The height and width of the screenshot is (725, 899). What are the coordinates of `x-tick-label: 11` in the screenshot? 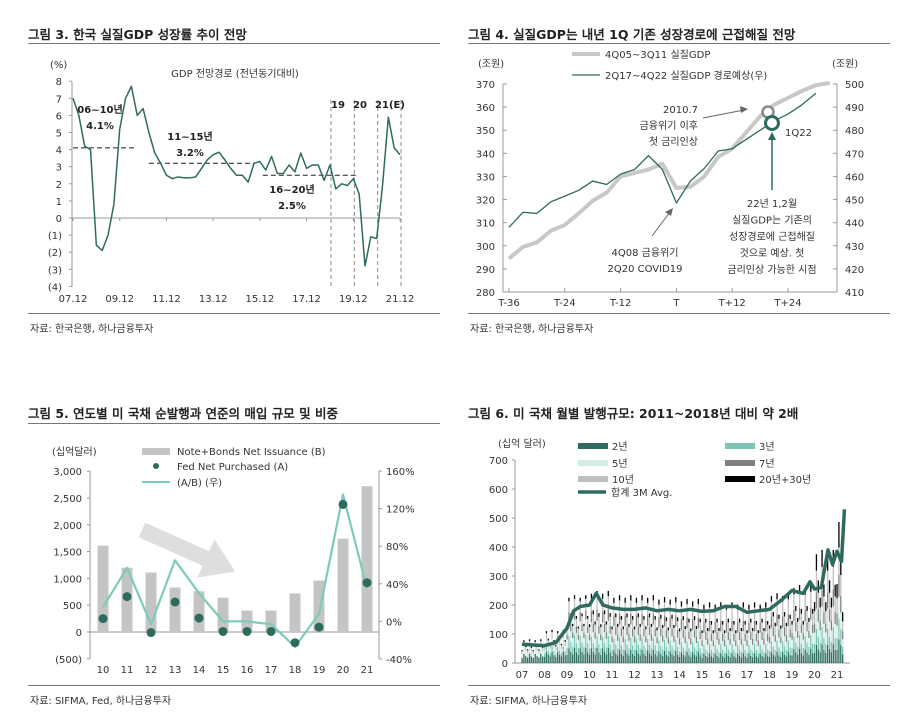 It's located at (127, 670).